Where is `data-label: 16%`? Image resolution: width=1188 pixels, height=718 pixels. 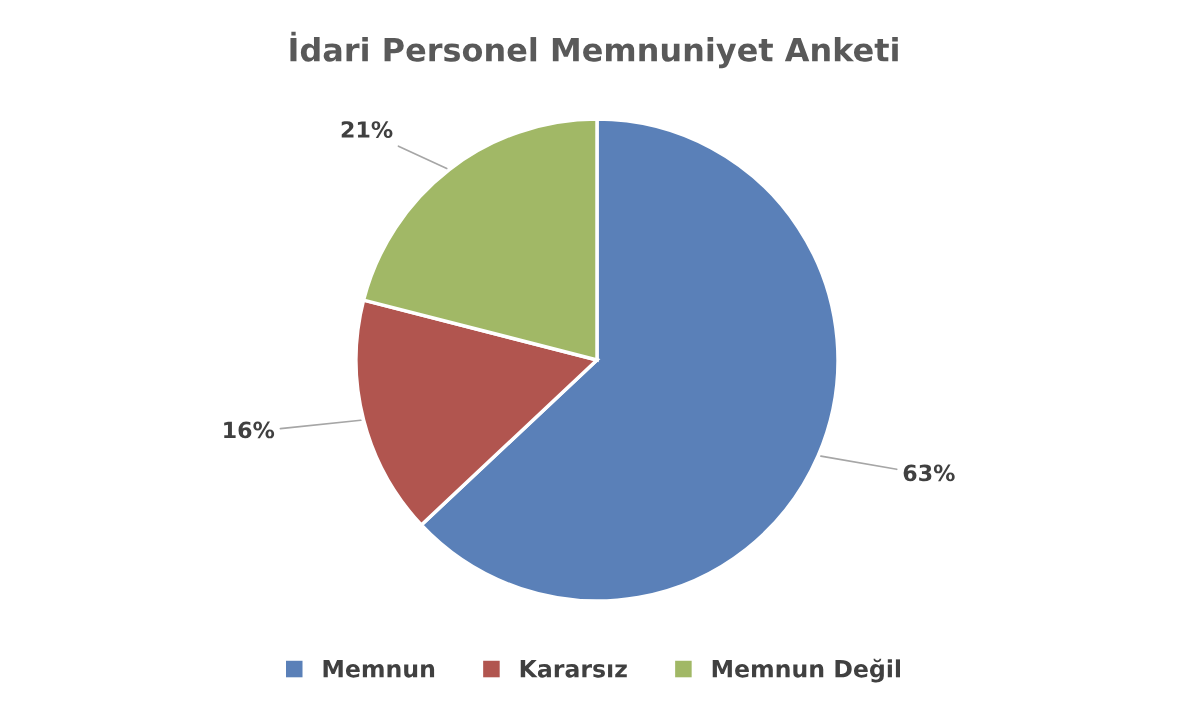 data-label: 16% is located at coordinates (249, 430).